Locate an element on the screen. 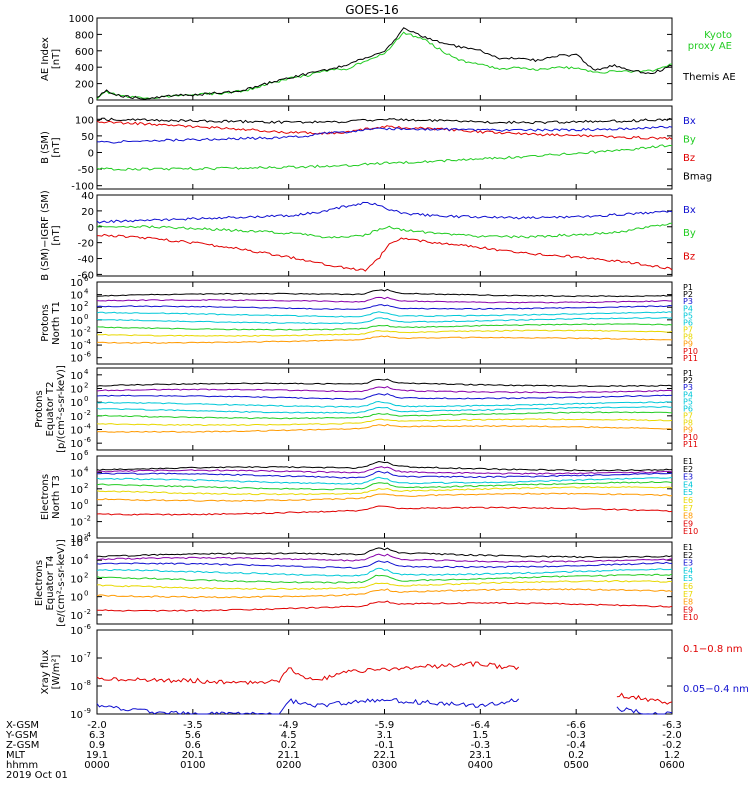  legend-entry: P9 is located at coordinates (688, 430).